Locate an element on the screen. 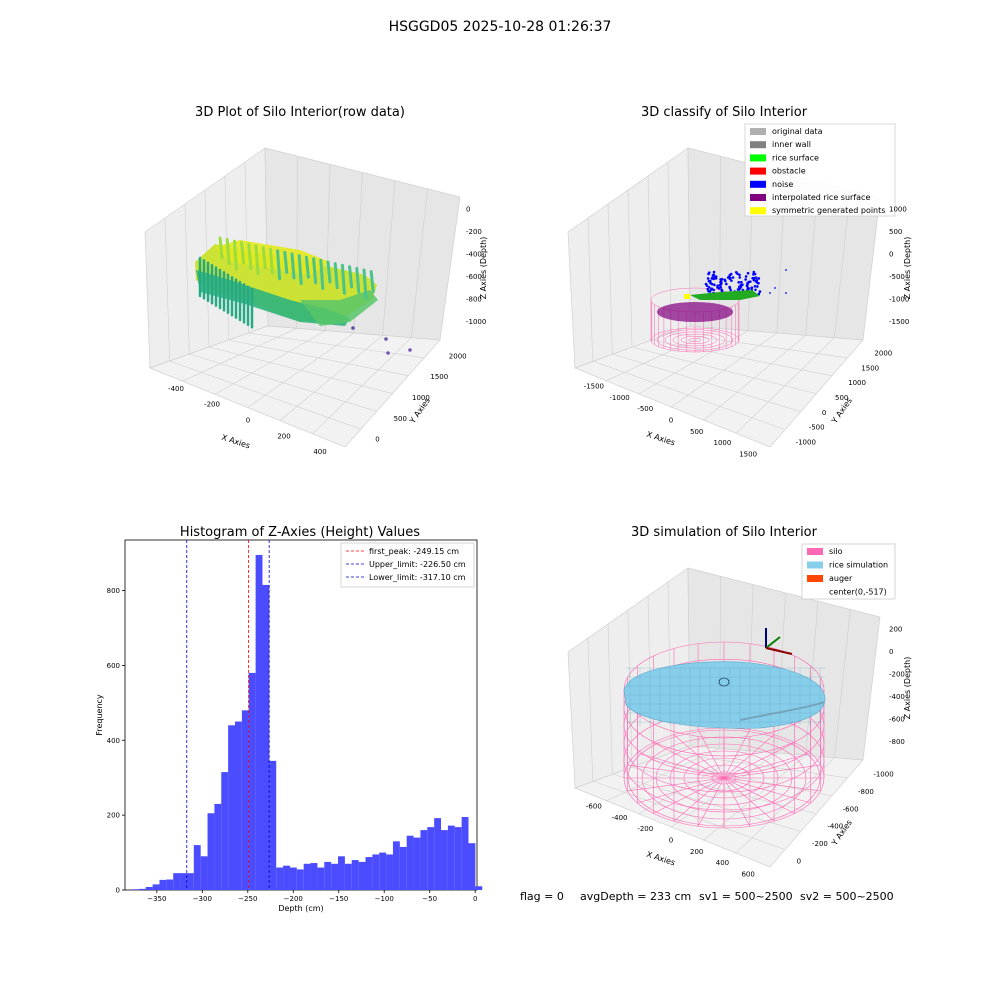 This screenshot has width=1000, height=1000. z-tick-label: 0 is located at coordinates (891, 652).